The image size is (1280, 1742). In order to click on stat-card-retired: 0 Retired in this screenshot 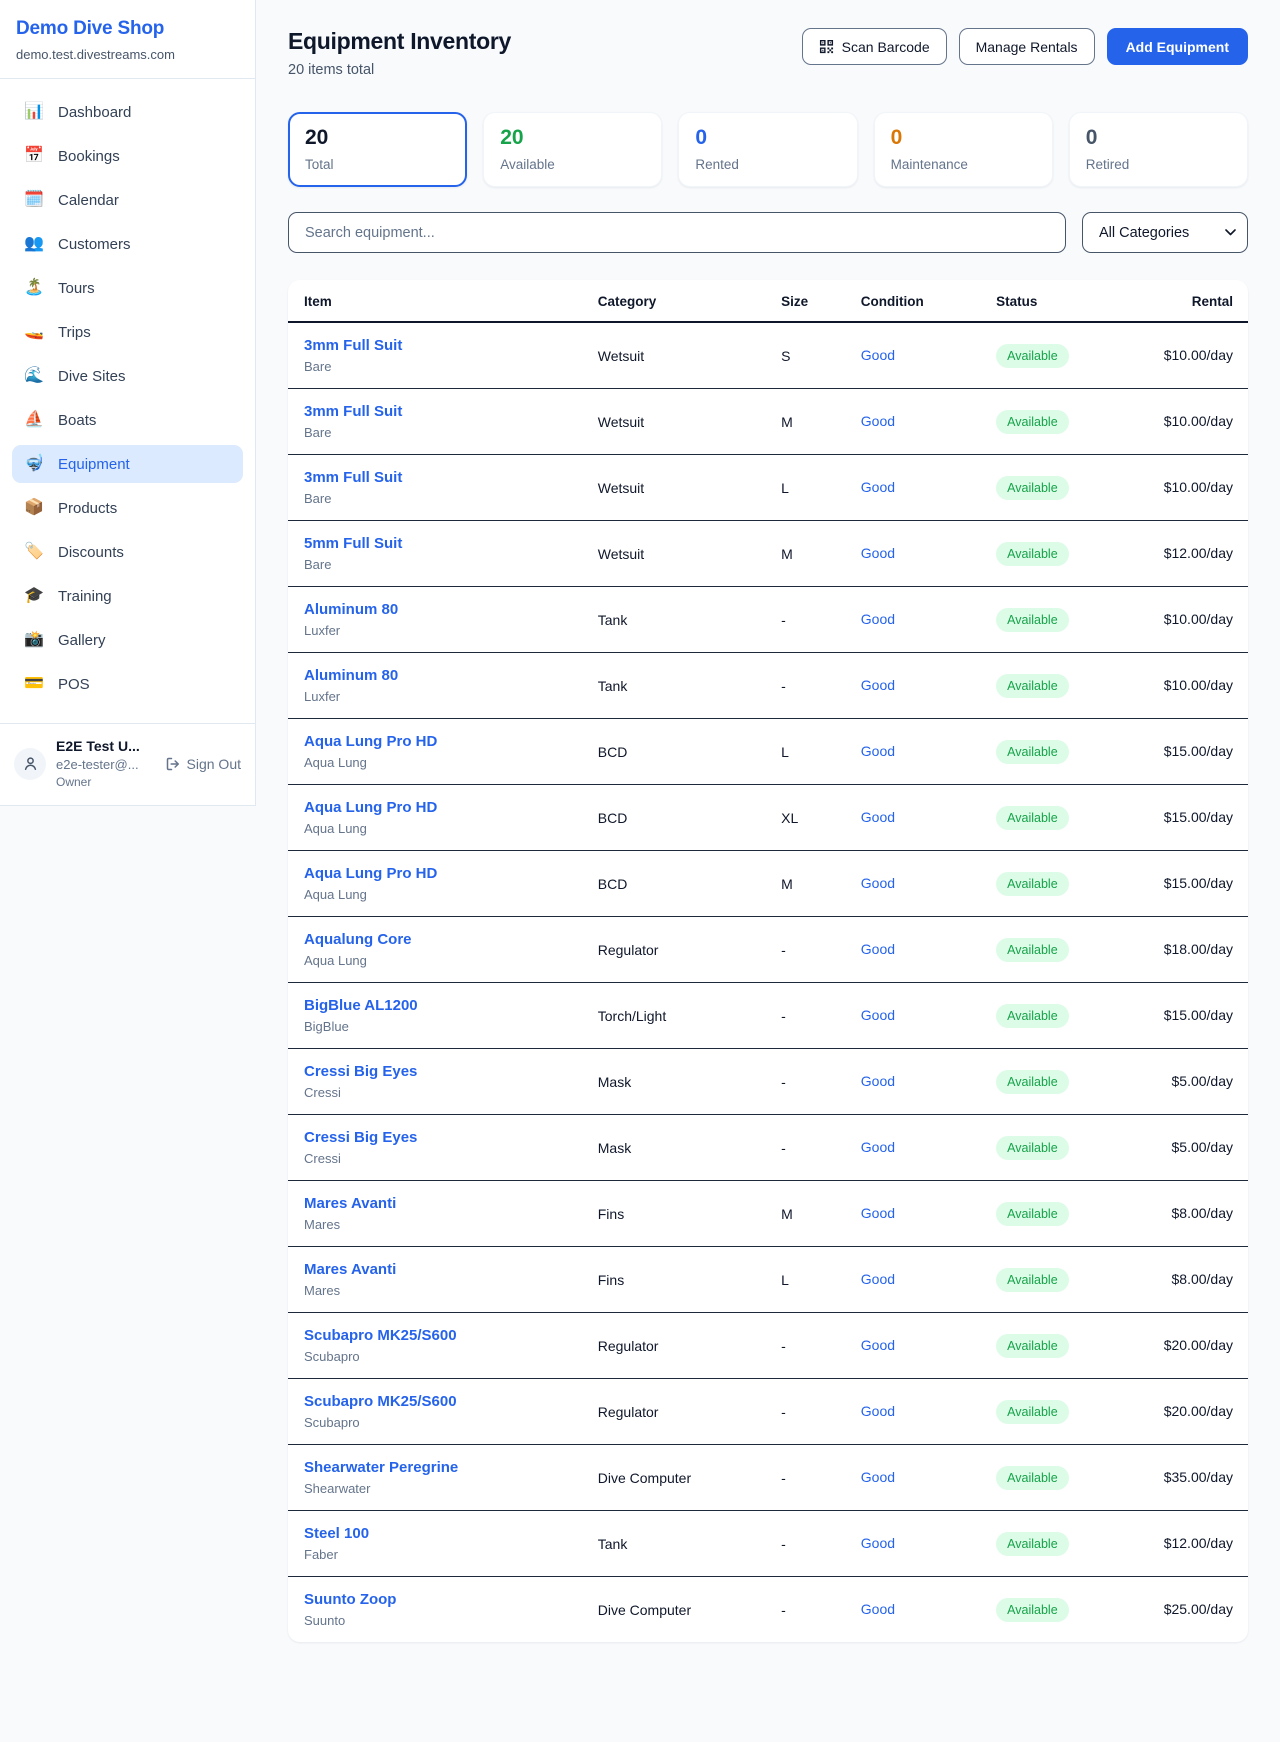, I will do `click(1158, 149)`.